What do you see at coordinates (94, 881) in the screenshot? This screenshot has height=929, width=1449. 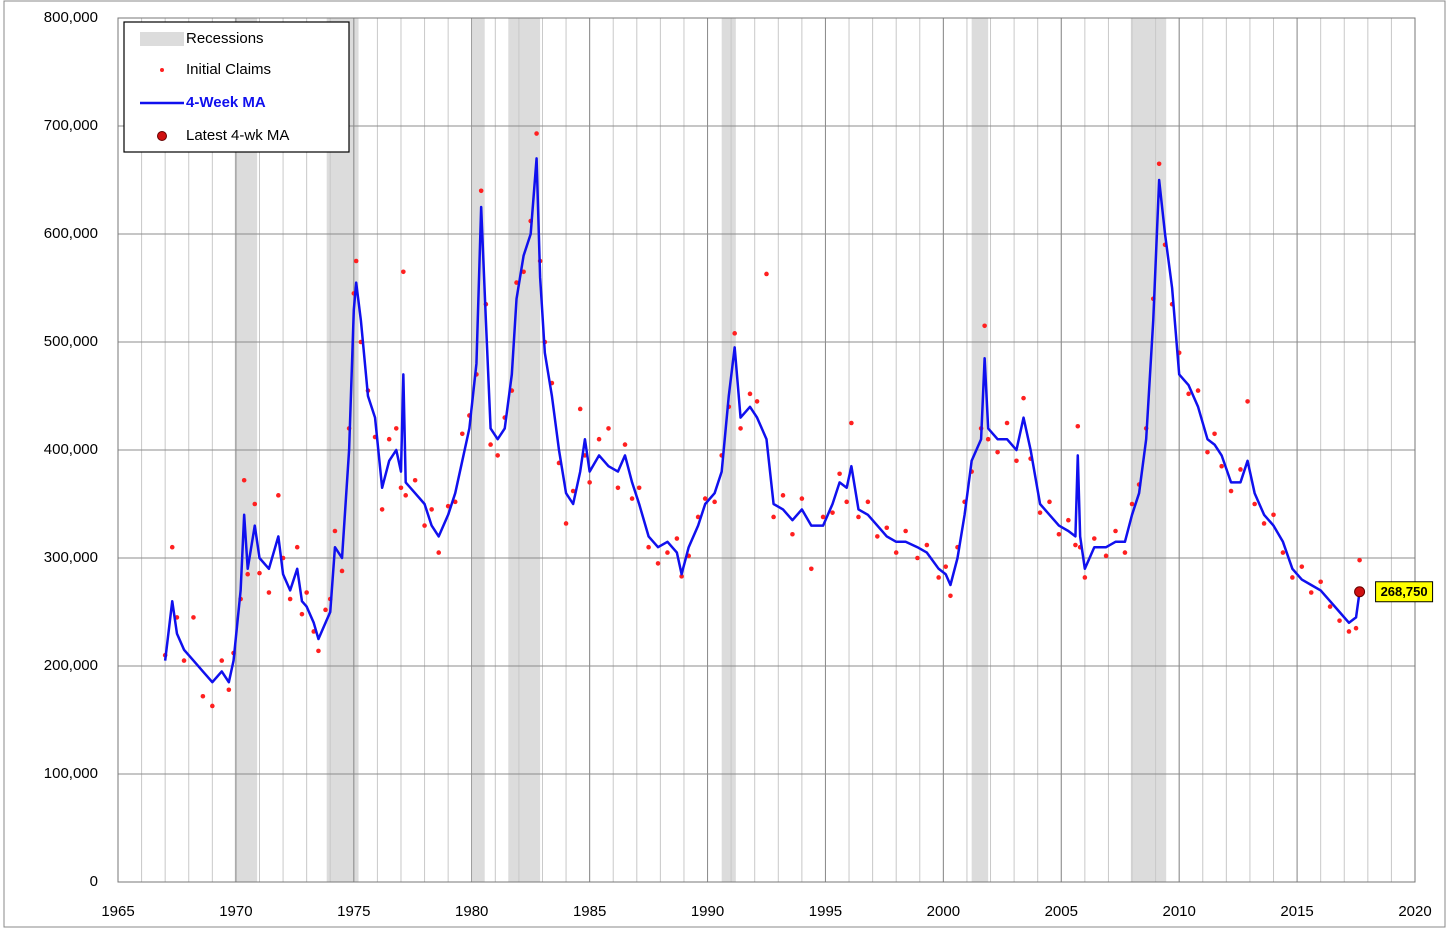 I see `y-tick-label: 0` at bounding box center [94, 881].